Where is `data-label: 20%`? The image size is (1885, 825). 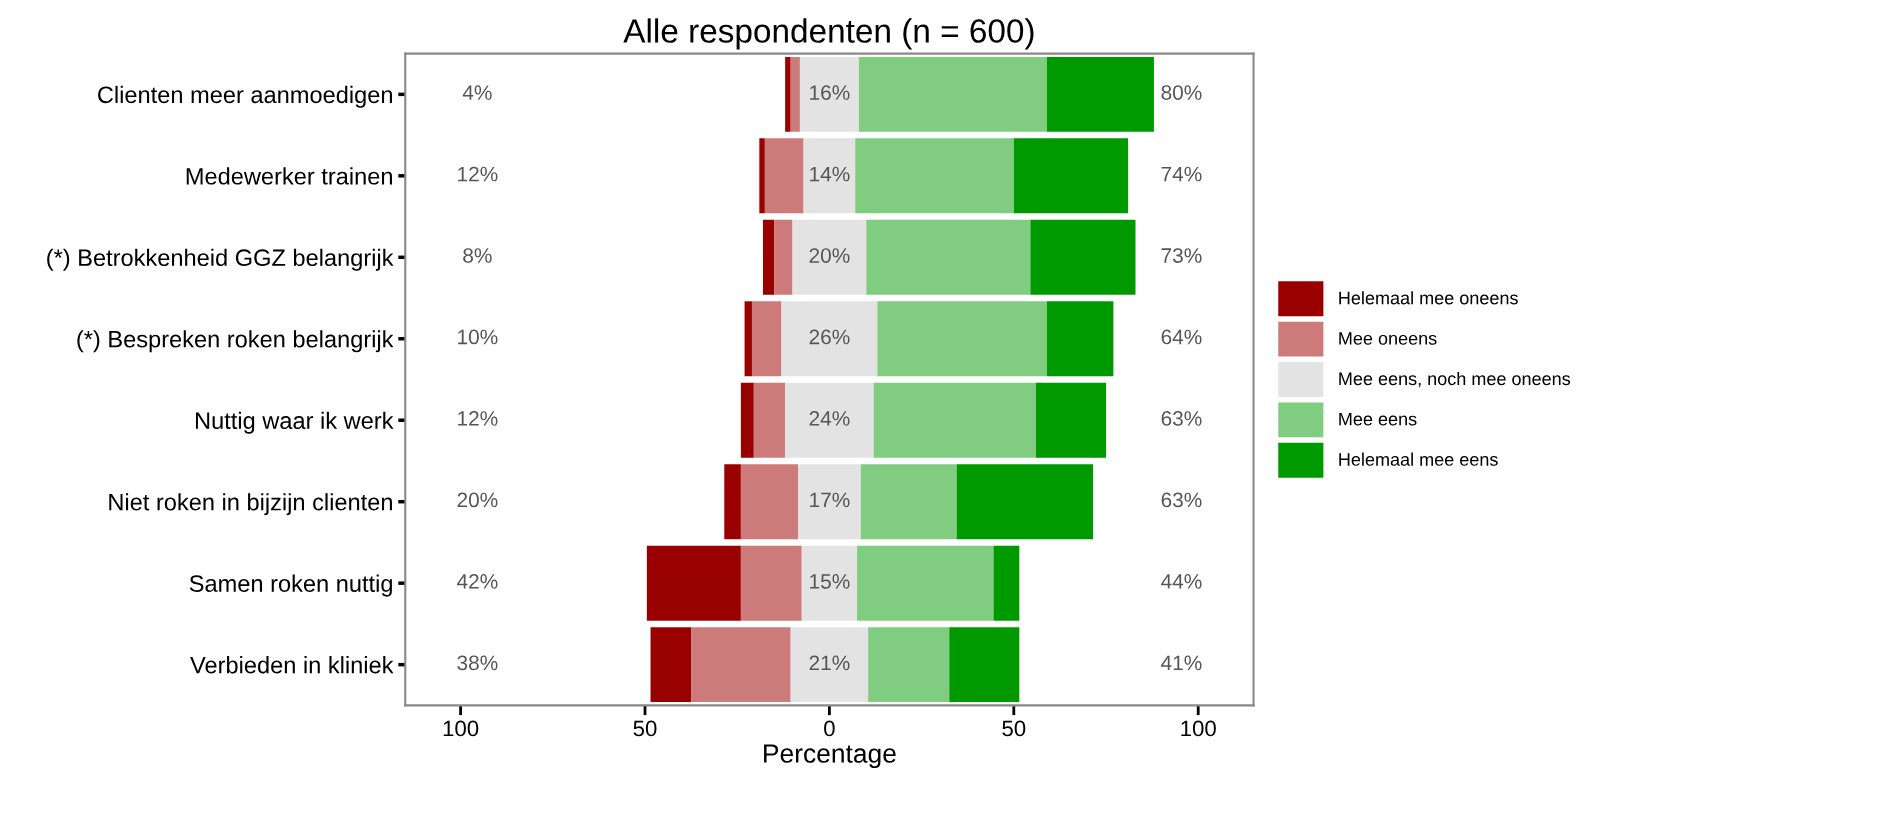
data-label: 20% is located at coordinates (829, 255).